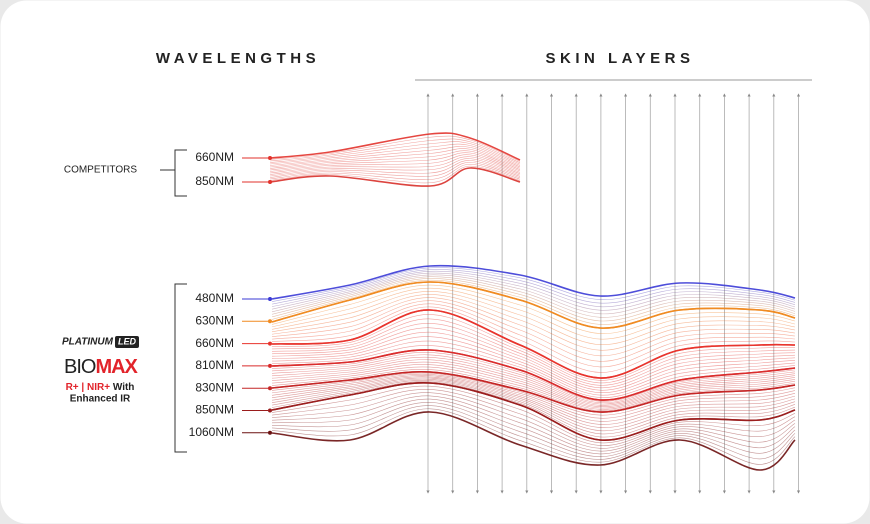 Image resolution: width=870 pixels, height=524 pixels. What do you see at coordinates (124, 387) in the screenshot?
I see `tagline-with: With` at bounding box center [124, 387].